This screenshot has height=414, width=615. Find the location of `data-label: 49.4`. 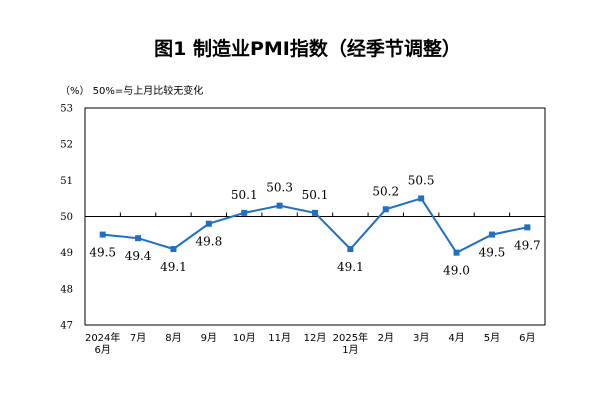

data-label: 49.4 is located at coordinates (138, 256).